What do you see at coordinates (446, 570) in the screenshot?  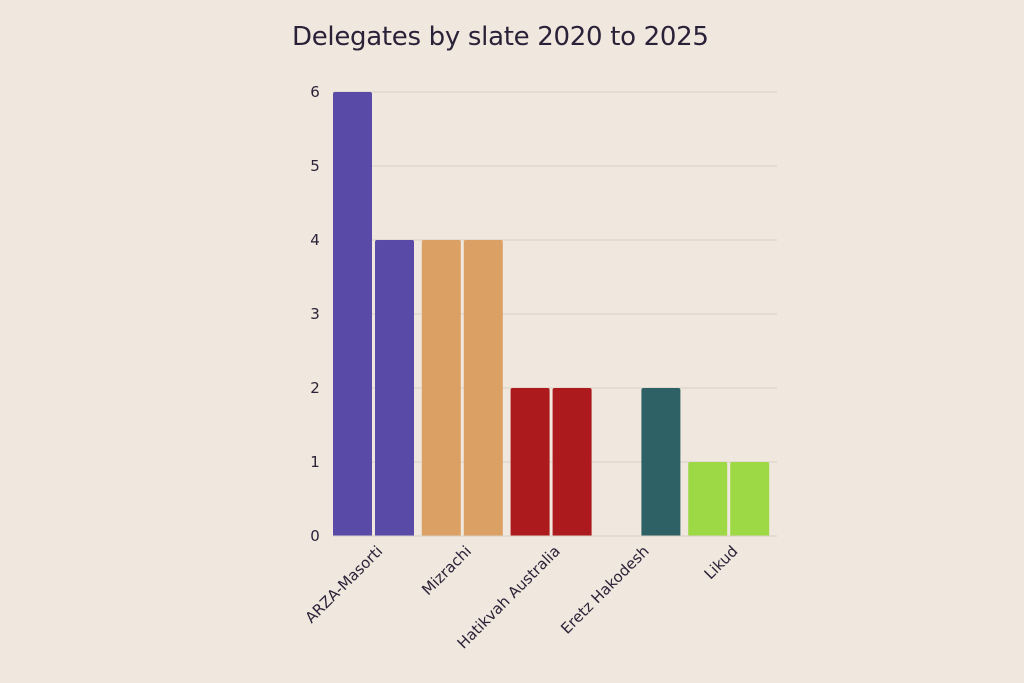 I see `x-category-label: Mizrachi` at bounding box center [446, 570].